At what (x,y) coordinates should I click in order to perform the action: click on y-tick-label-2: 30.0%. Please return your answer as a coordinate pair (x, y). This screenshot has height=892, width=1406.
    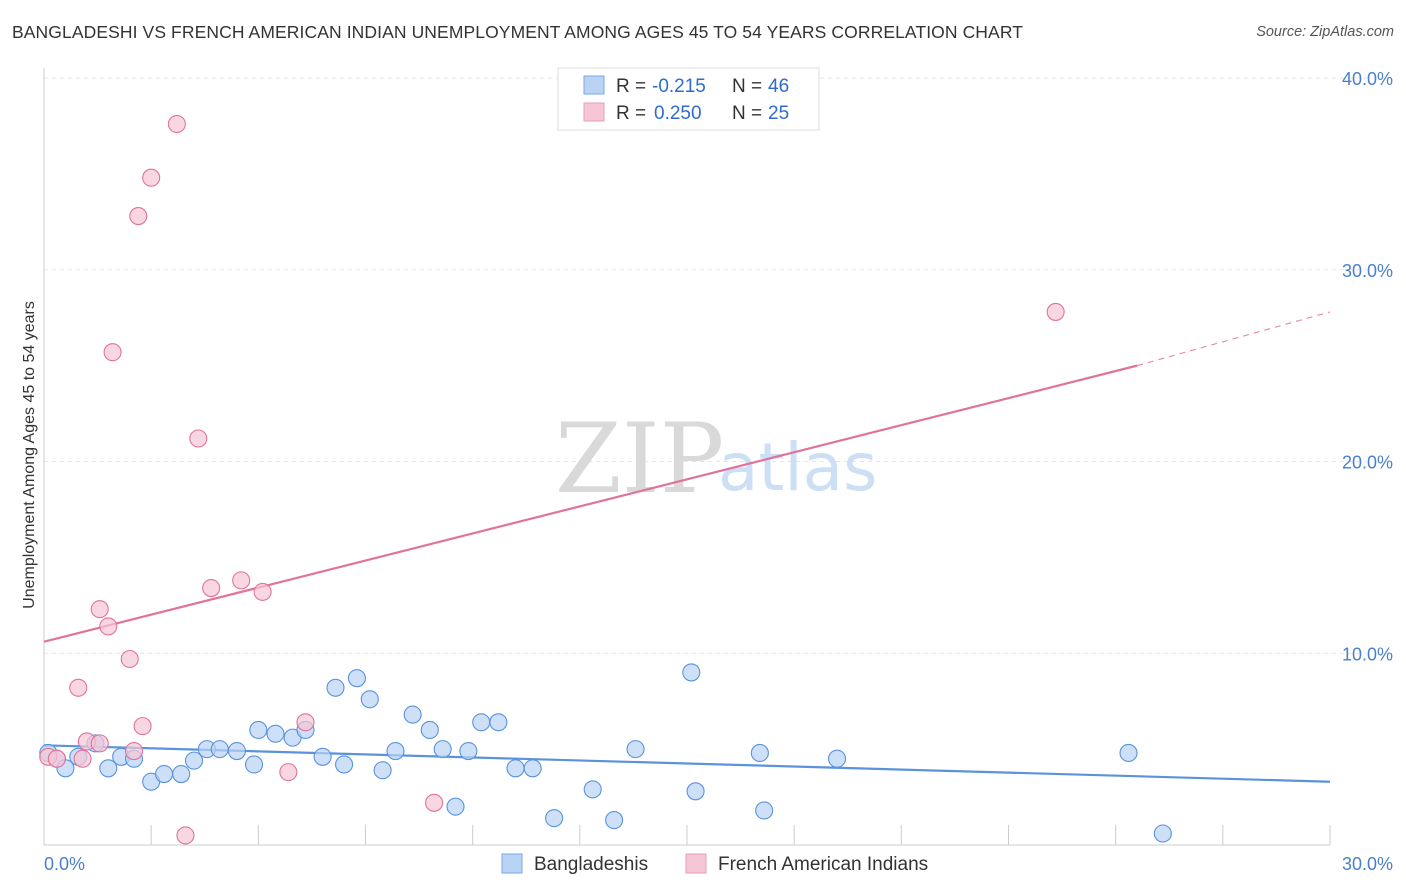
    Looking at the image, I should click on (1367, 271).